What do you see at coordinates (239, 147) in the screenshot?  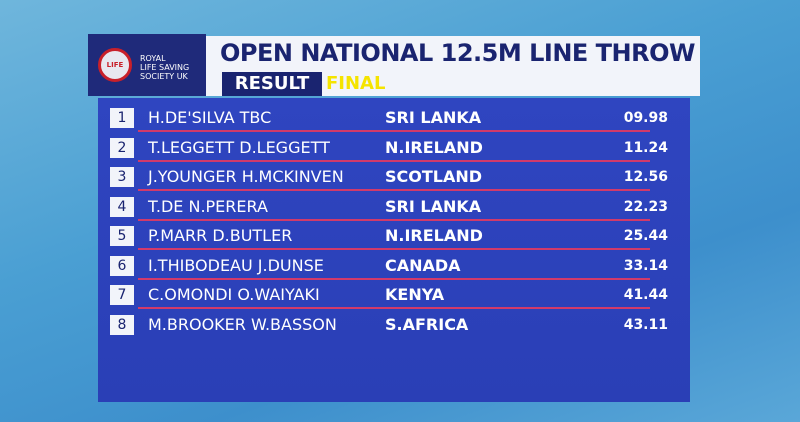 I see `competitor: T.LEGGETT D.LEGGETT` at bounding box center [239, 147].